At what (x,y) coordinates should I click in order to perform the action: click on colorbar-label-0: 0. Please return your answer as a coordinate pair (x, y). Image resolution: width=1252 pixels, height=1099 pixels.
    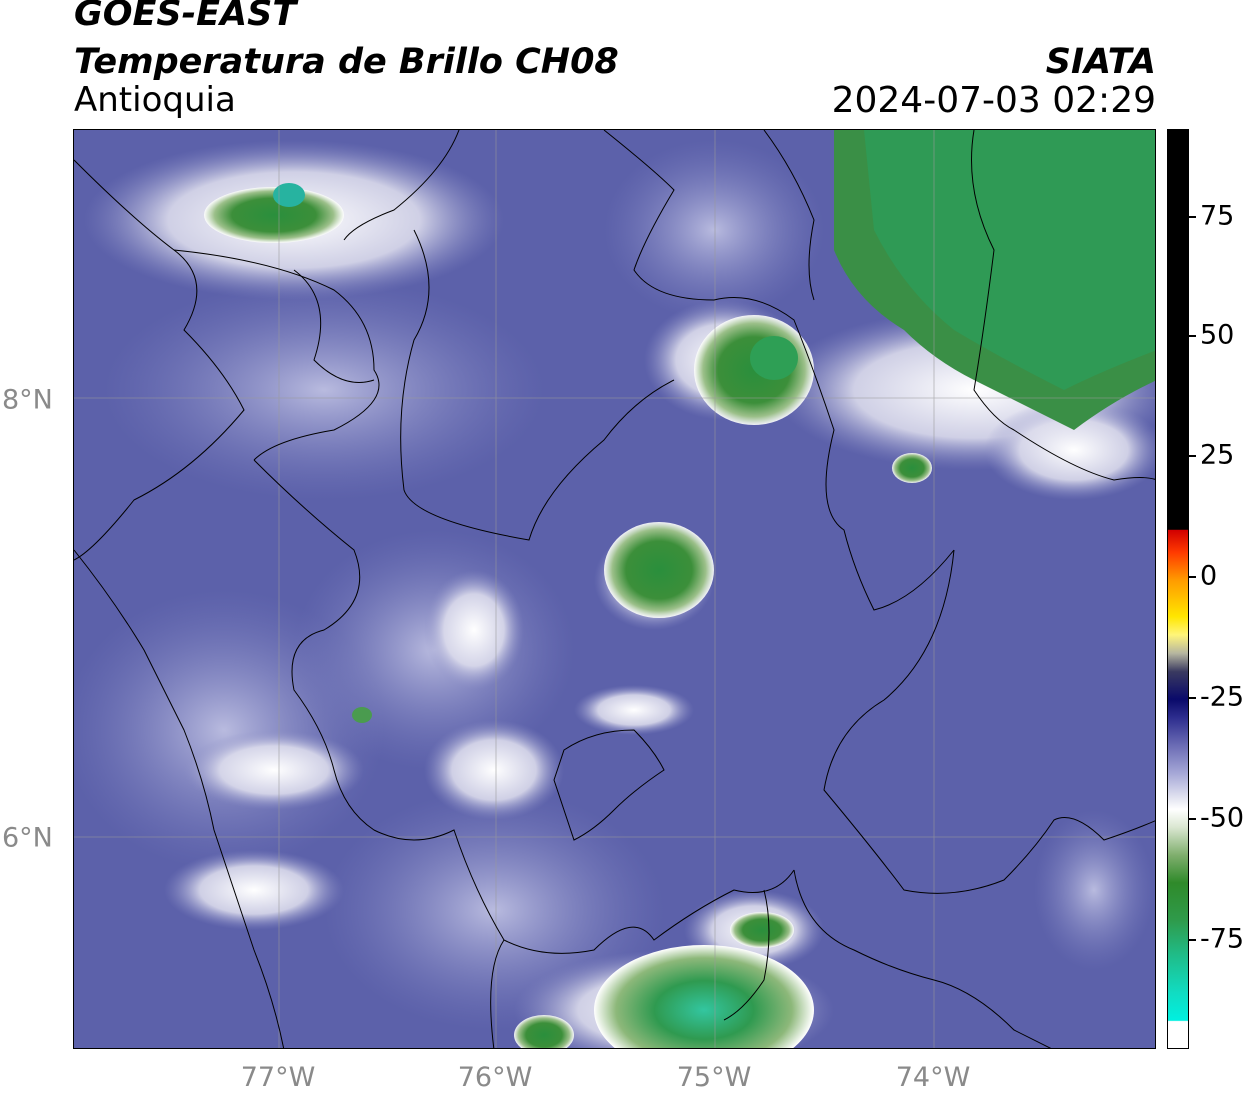
    Looking at the image, I should click on (1209, 576).